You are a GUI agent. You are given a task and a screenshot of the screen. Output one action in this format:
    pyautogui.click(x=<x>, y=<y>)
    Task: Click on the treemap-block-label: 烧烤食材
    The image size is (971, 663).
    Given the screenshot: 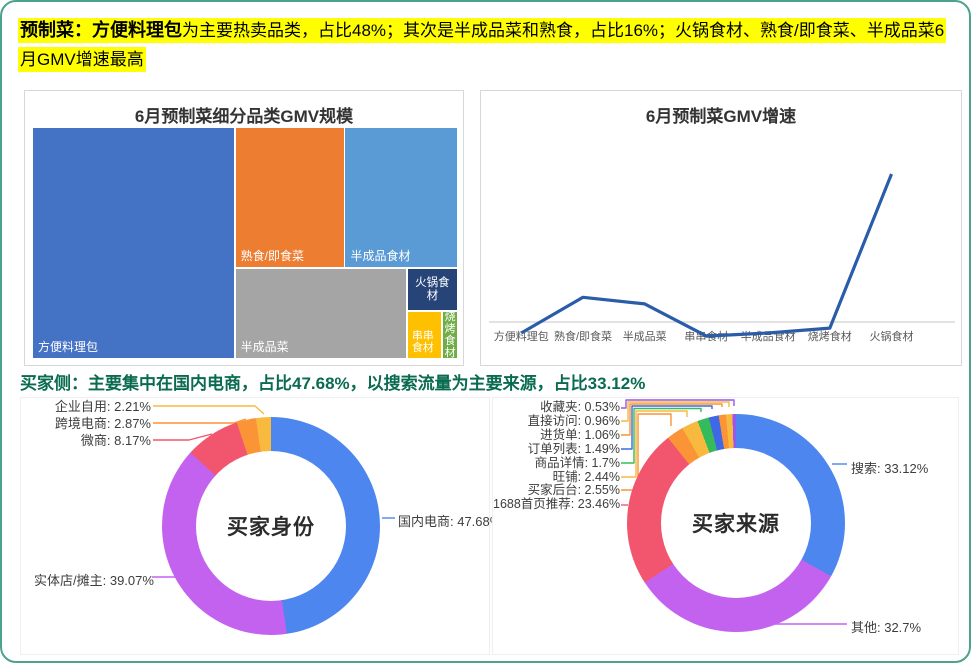 What is the action you would take?
    pyautogui.click(x=450, y=335)
    